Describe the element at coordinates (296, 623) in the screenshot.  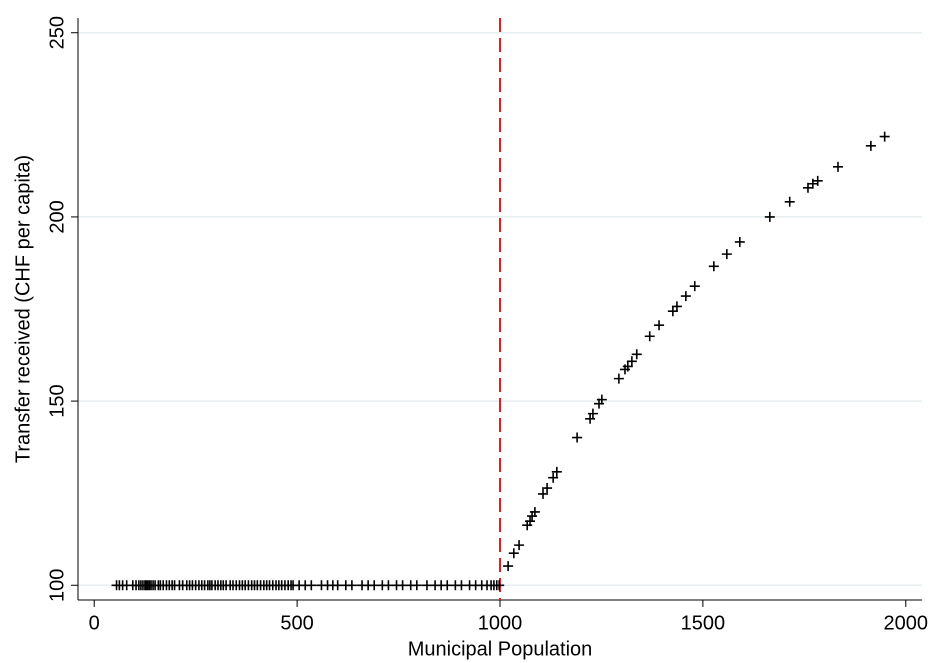
I see `x-tick-label: 500` at that location.